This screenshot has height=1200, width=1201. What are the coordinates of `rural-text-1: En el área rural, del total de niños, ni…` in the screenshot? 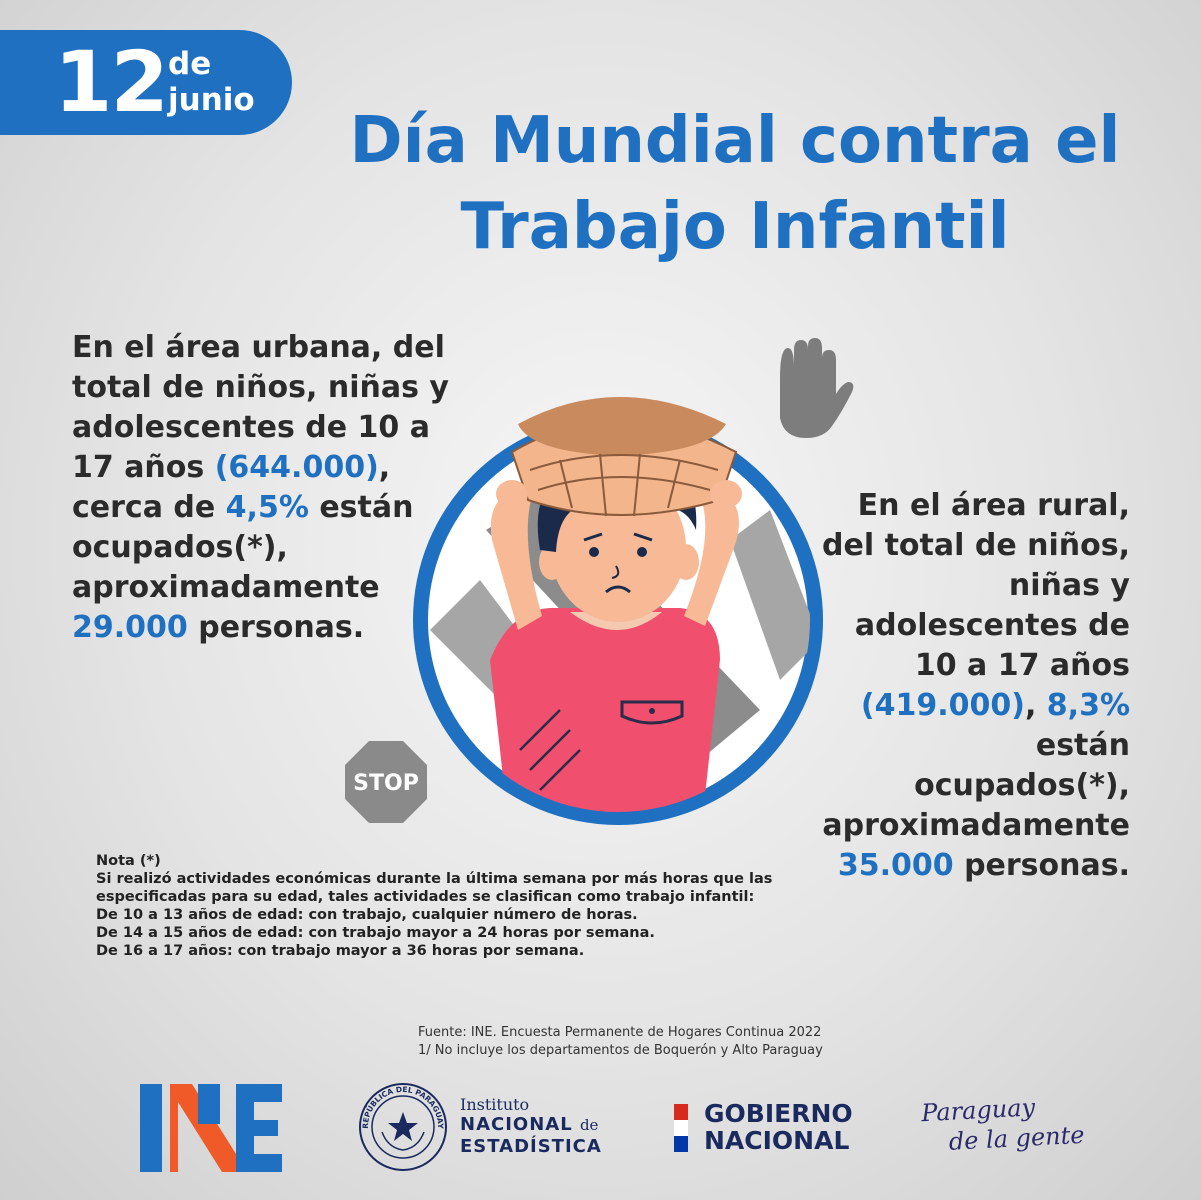 It's located at (976, 585).